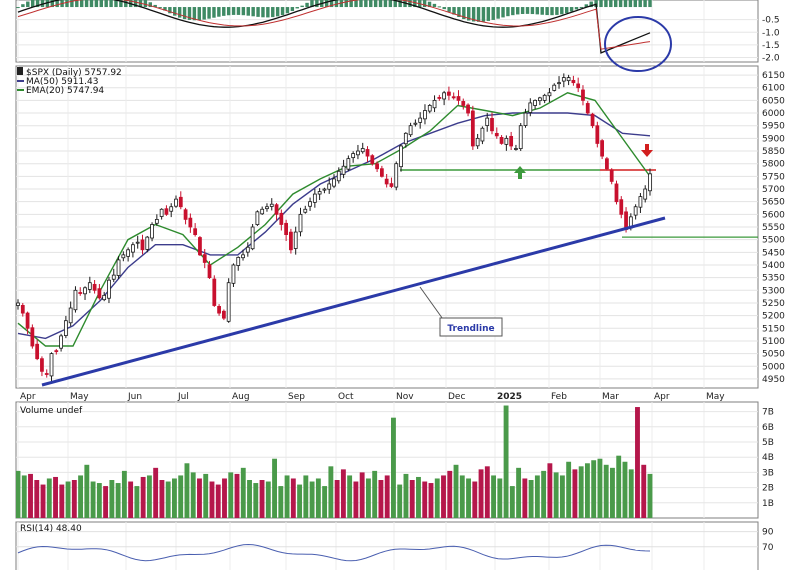 Image resolution: width=800 pixels, height=570 pixels. Describe the element at coordinates (773, 355) in the screenshot. I see `price-tick-label: 5050` at that location.